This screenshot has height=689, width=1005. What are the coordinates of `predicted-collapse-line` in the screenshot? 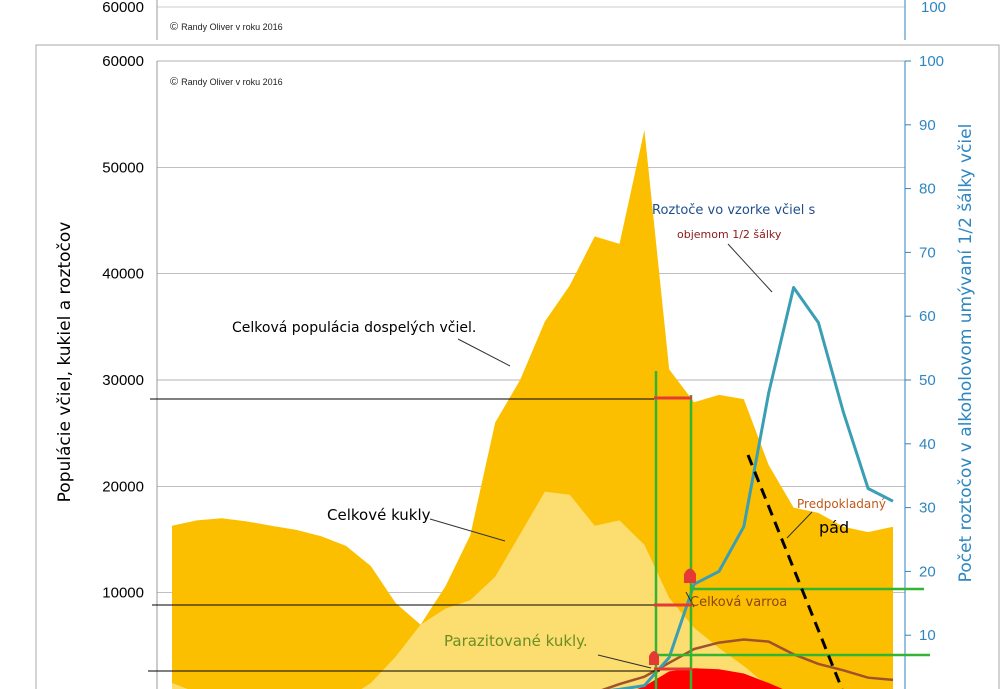 It's located at (795, 571).